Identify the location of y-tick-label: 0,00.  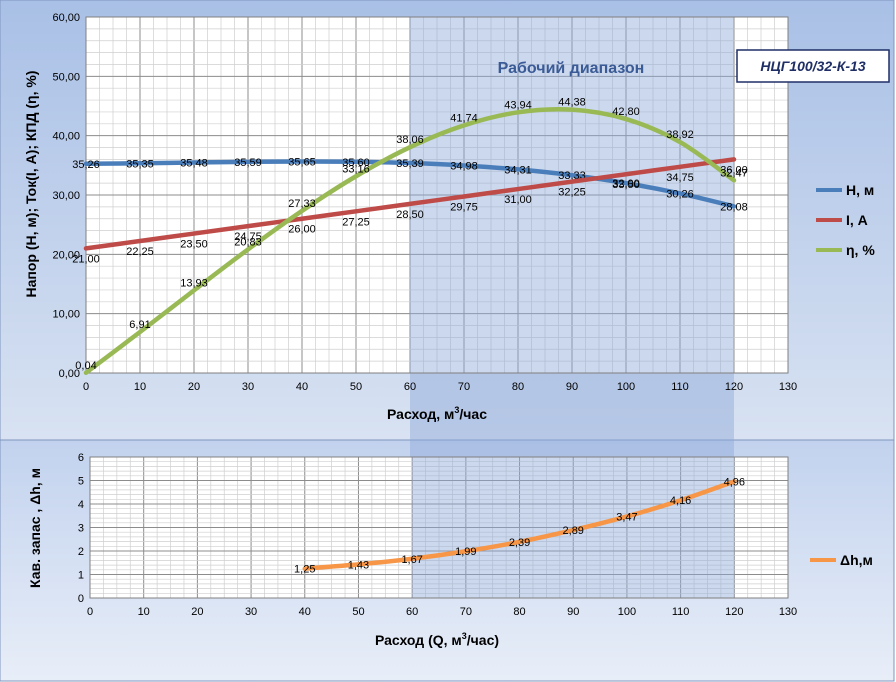
(69, 374).